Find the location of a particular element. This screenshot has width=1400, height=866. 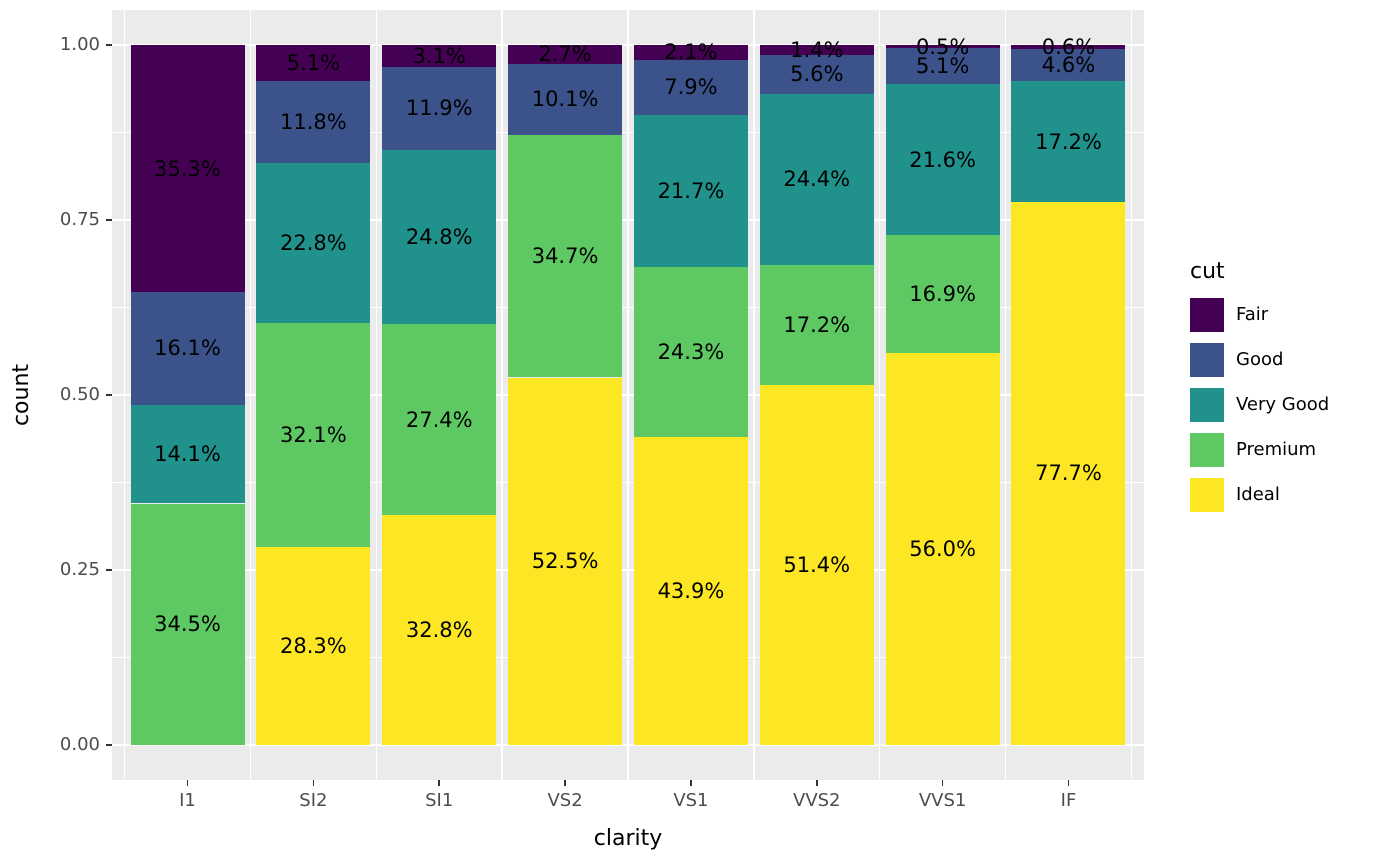

legend-item-fair: Fair is located at coordinates (1295, 315).